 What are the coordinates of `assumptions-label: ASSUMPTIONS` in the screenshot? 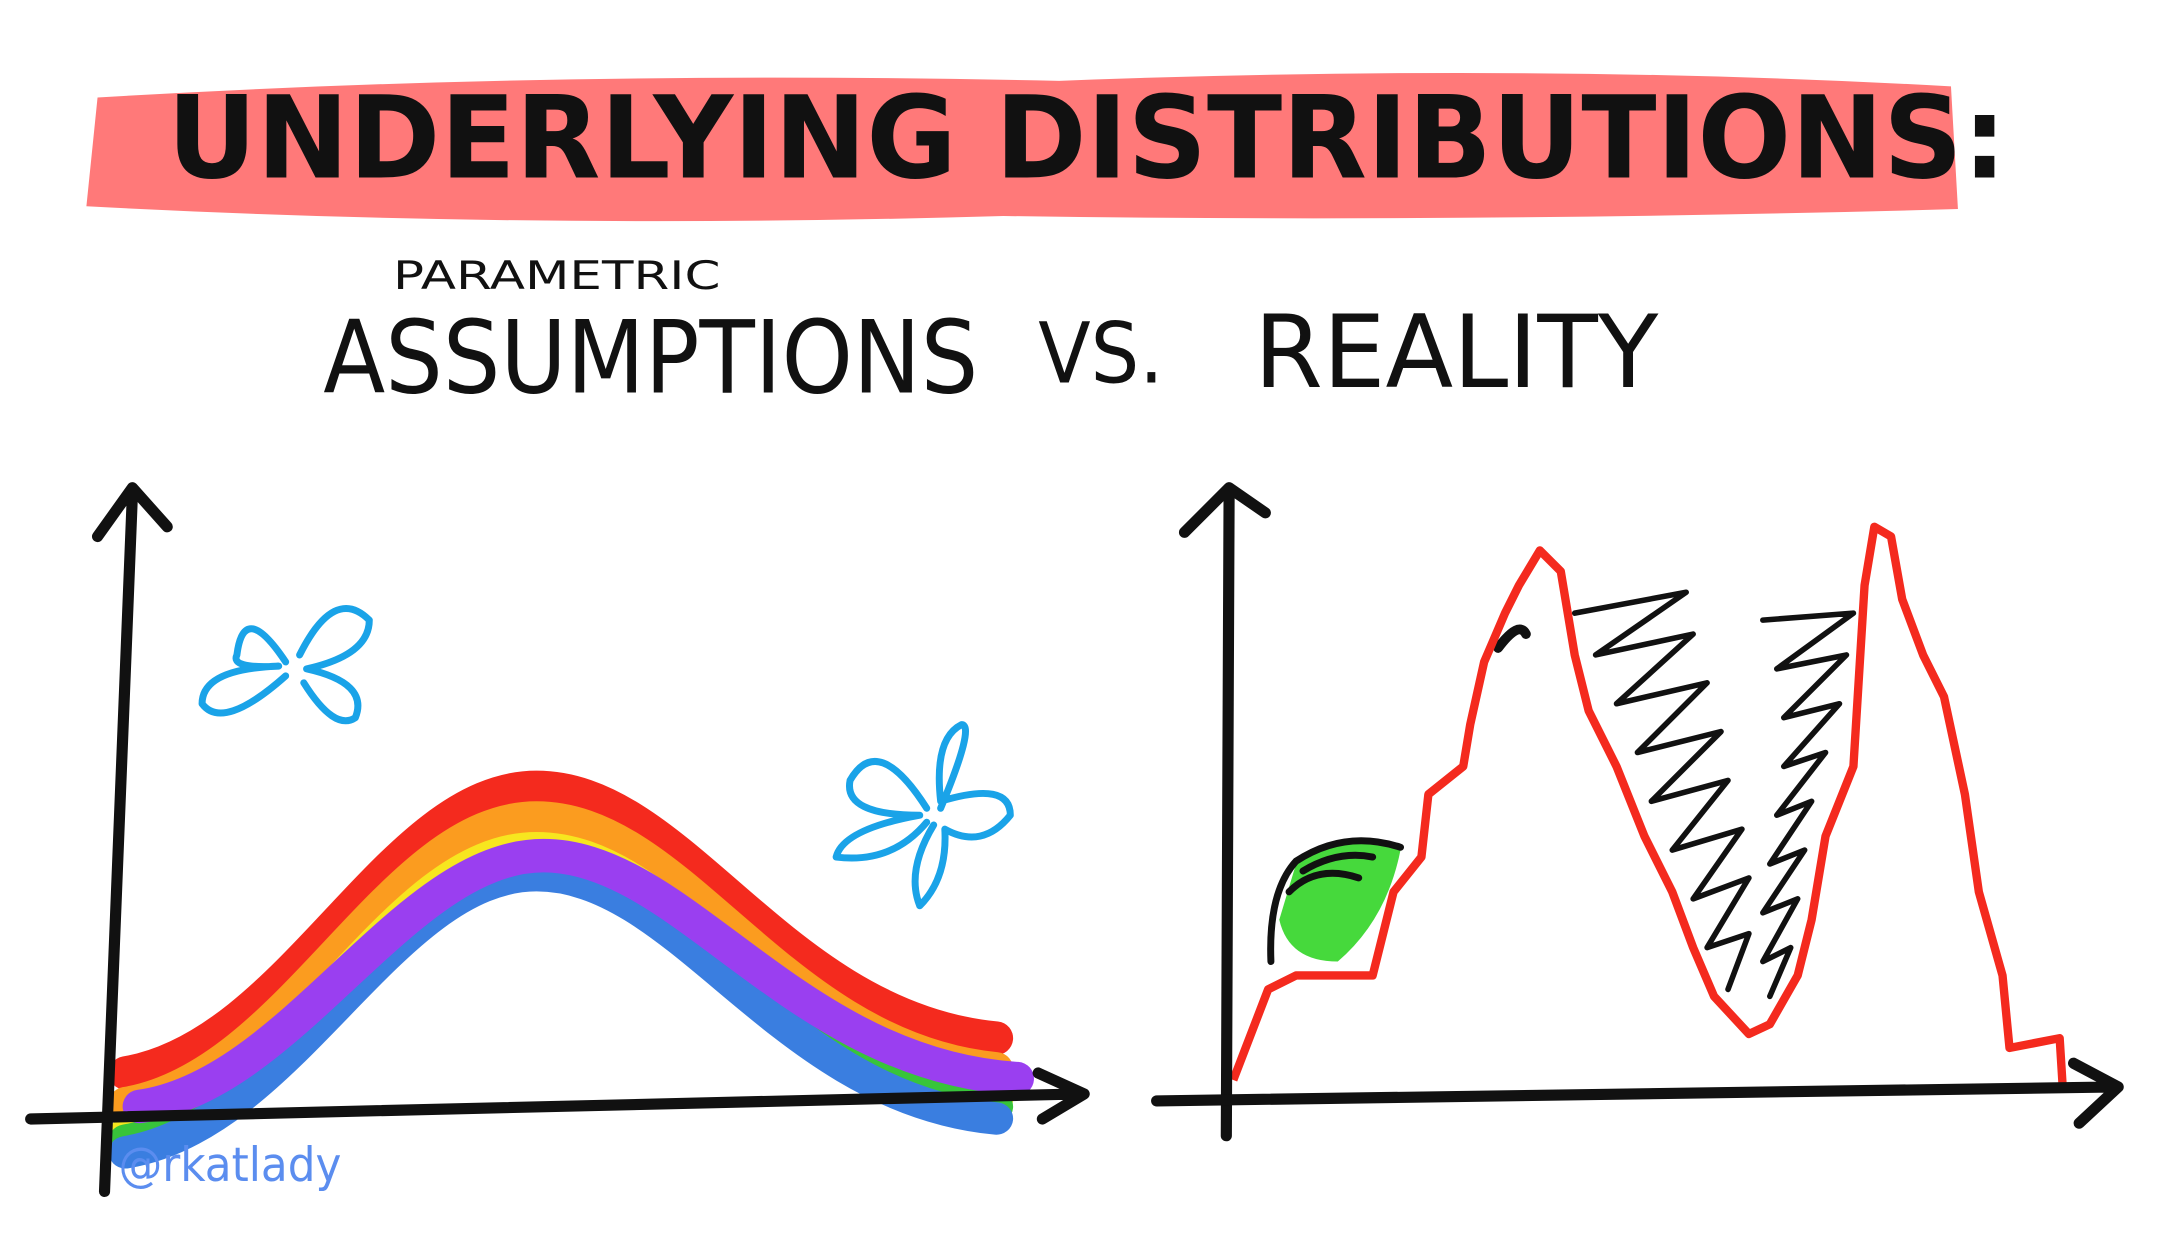 It's located at (650, 357).